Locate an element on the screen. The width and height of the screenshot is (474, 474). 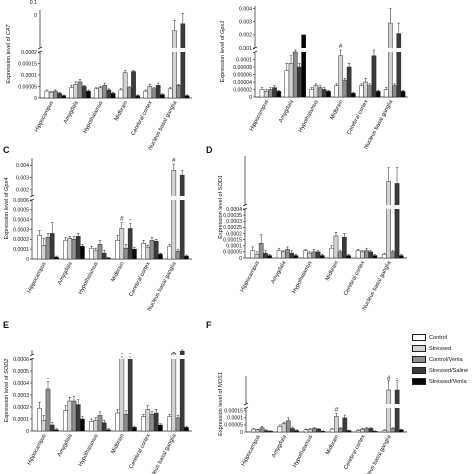
panel-letter: E is located at coordinates (6, 325).